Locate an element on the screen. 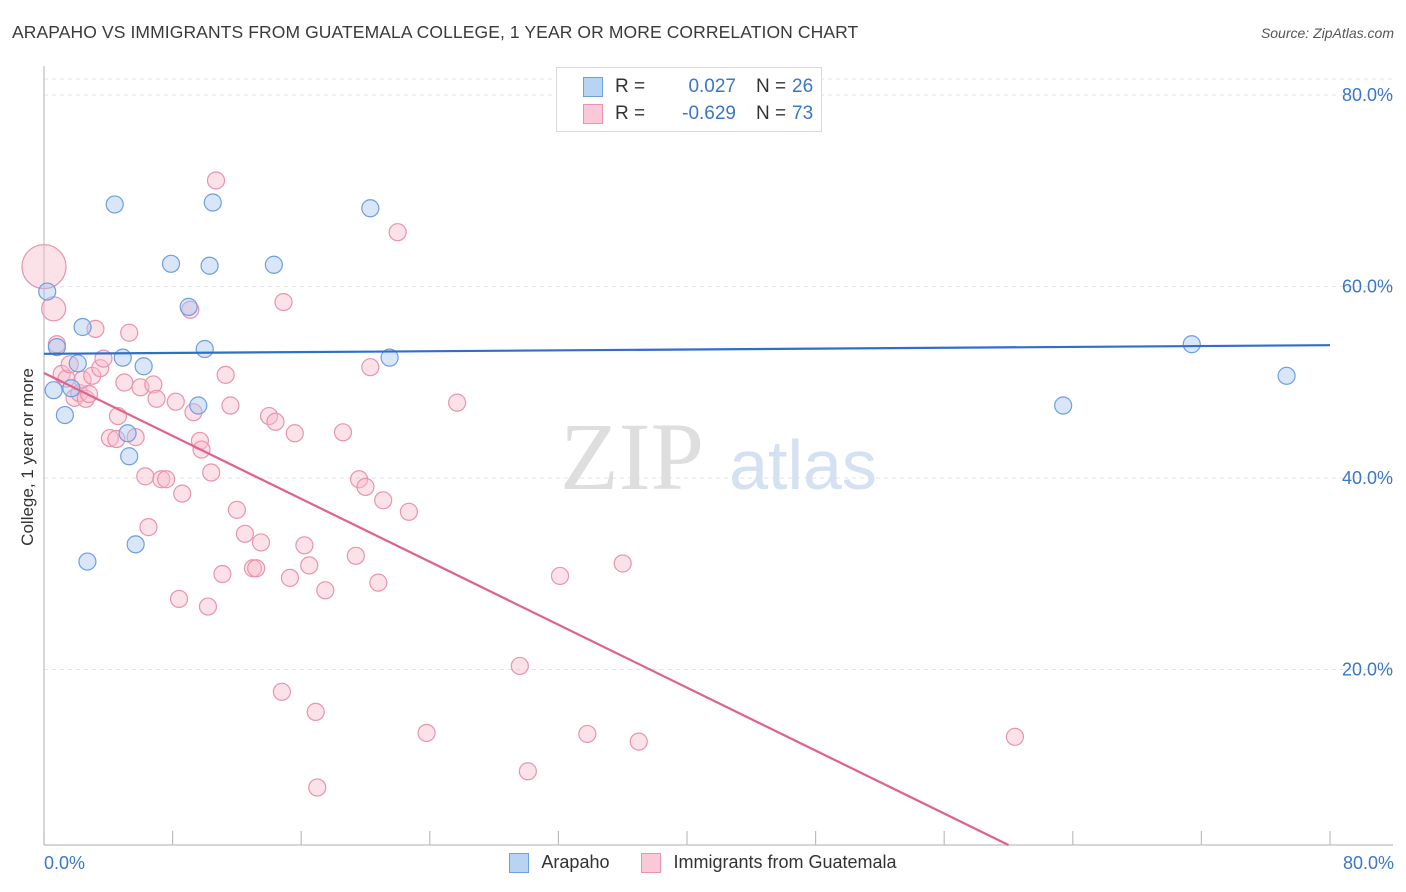  guatemala-swatch is located at coordinates (593, 114).